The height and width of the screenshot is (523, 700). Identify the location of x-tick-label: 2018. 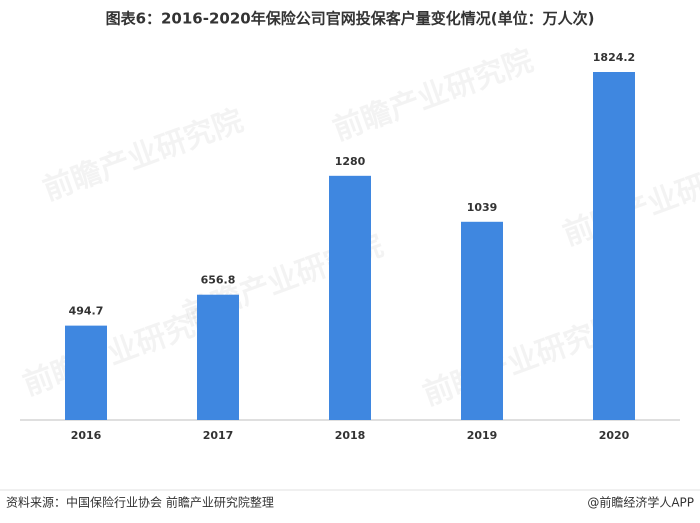
(350, 435).